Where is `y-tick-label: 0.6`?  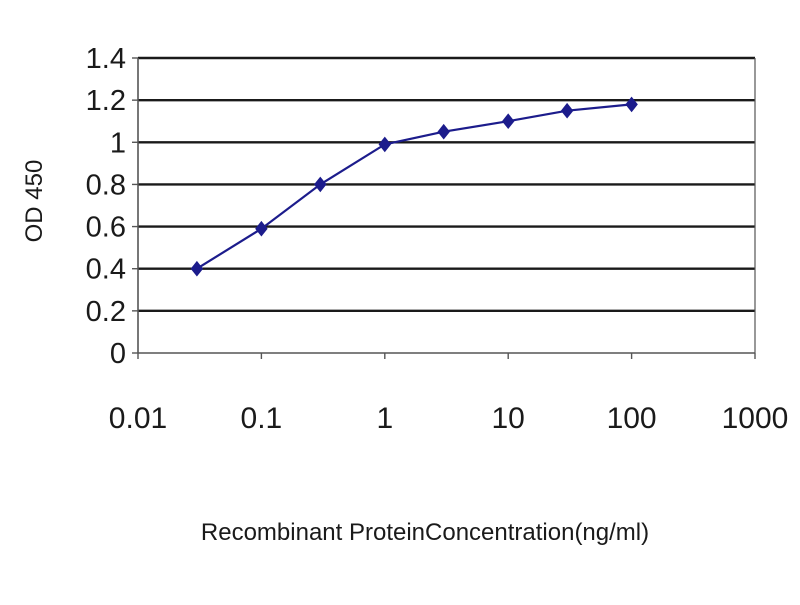 y-tick-label: 0.6 is located at coordinates (106, 228).